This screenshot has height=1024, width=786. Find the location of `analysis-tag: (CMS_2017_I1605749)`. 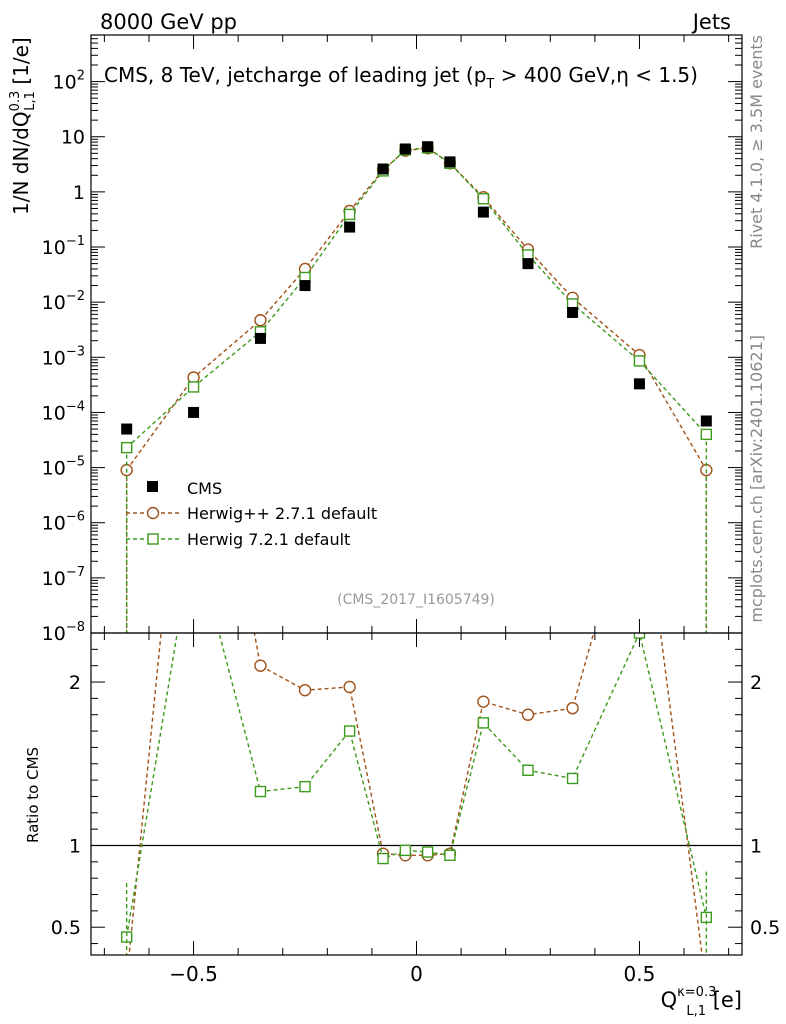

analysis-tag: (CMS_2017_I1605749) is located at coordinates (416, 600).